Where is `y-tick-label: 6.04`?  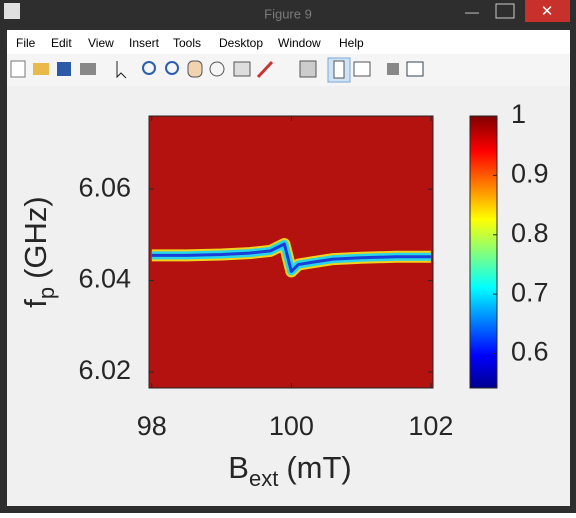
y-tick-label: 6.04 is located at coordinates (104, 279).